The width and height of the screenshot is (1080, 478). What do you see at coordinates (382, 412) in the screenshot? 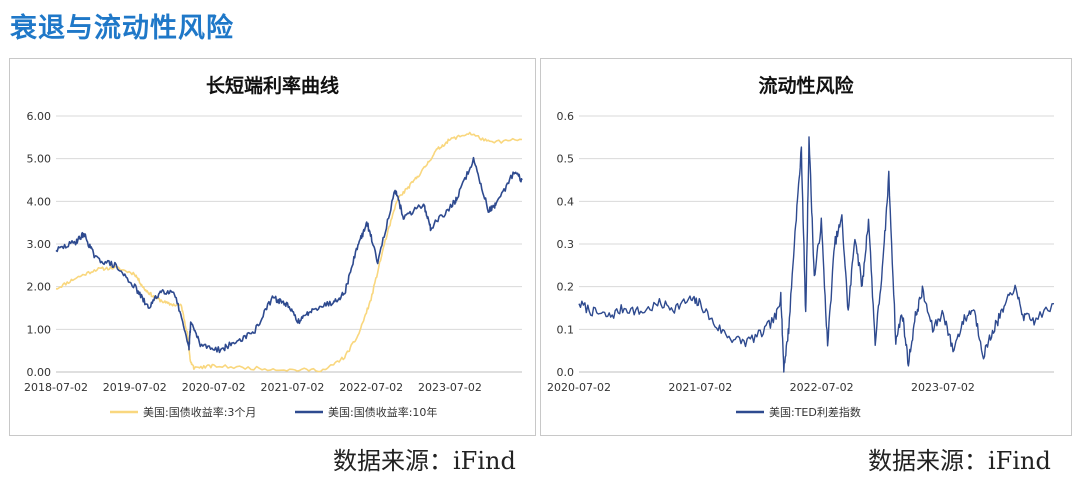
I see `legend-label-1: 美国:国债收益率:10年` at bounding box center [382, 412].